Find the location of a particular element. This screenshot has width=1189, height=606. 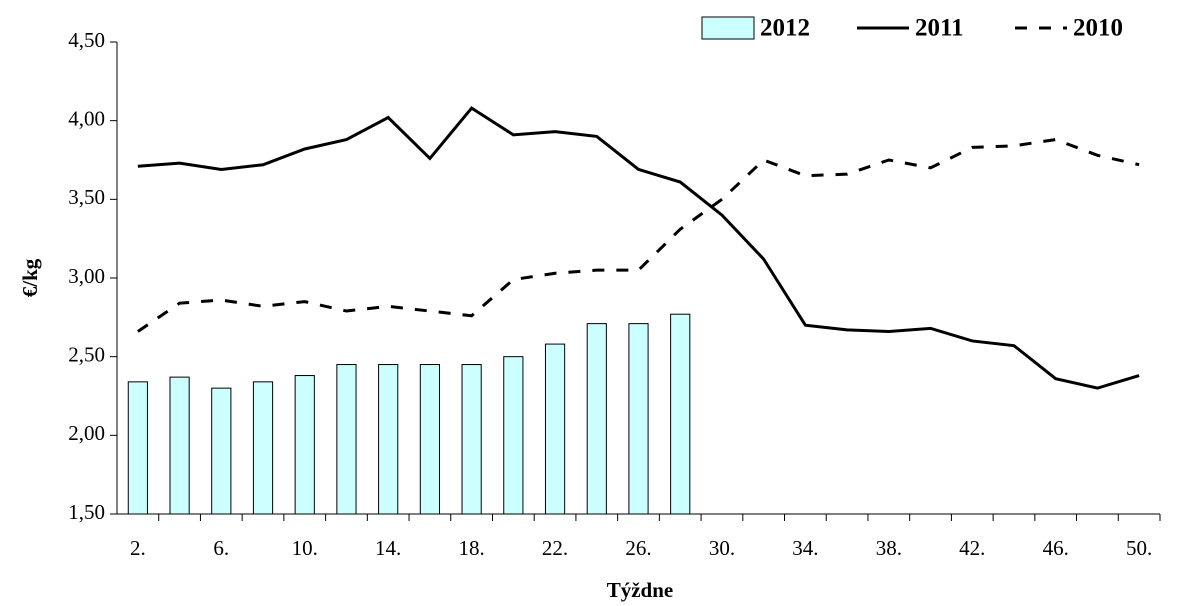

x-tick-label: 26. is located at coordinates (638, 548).